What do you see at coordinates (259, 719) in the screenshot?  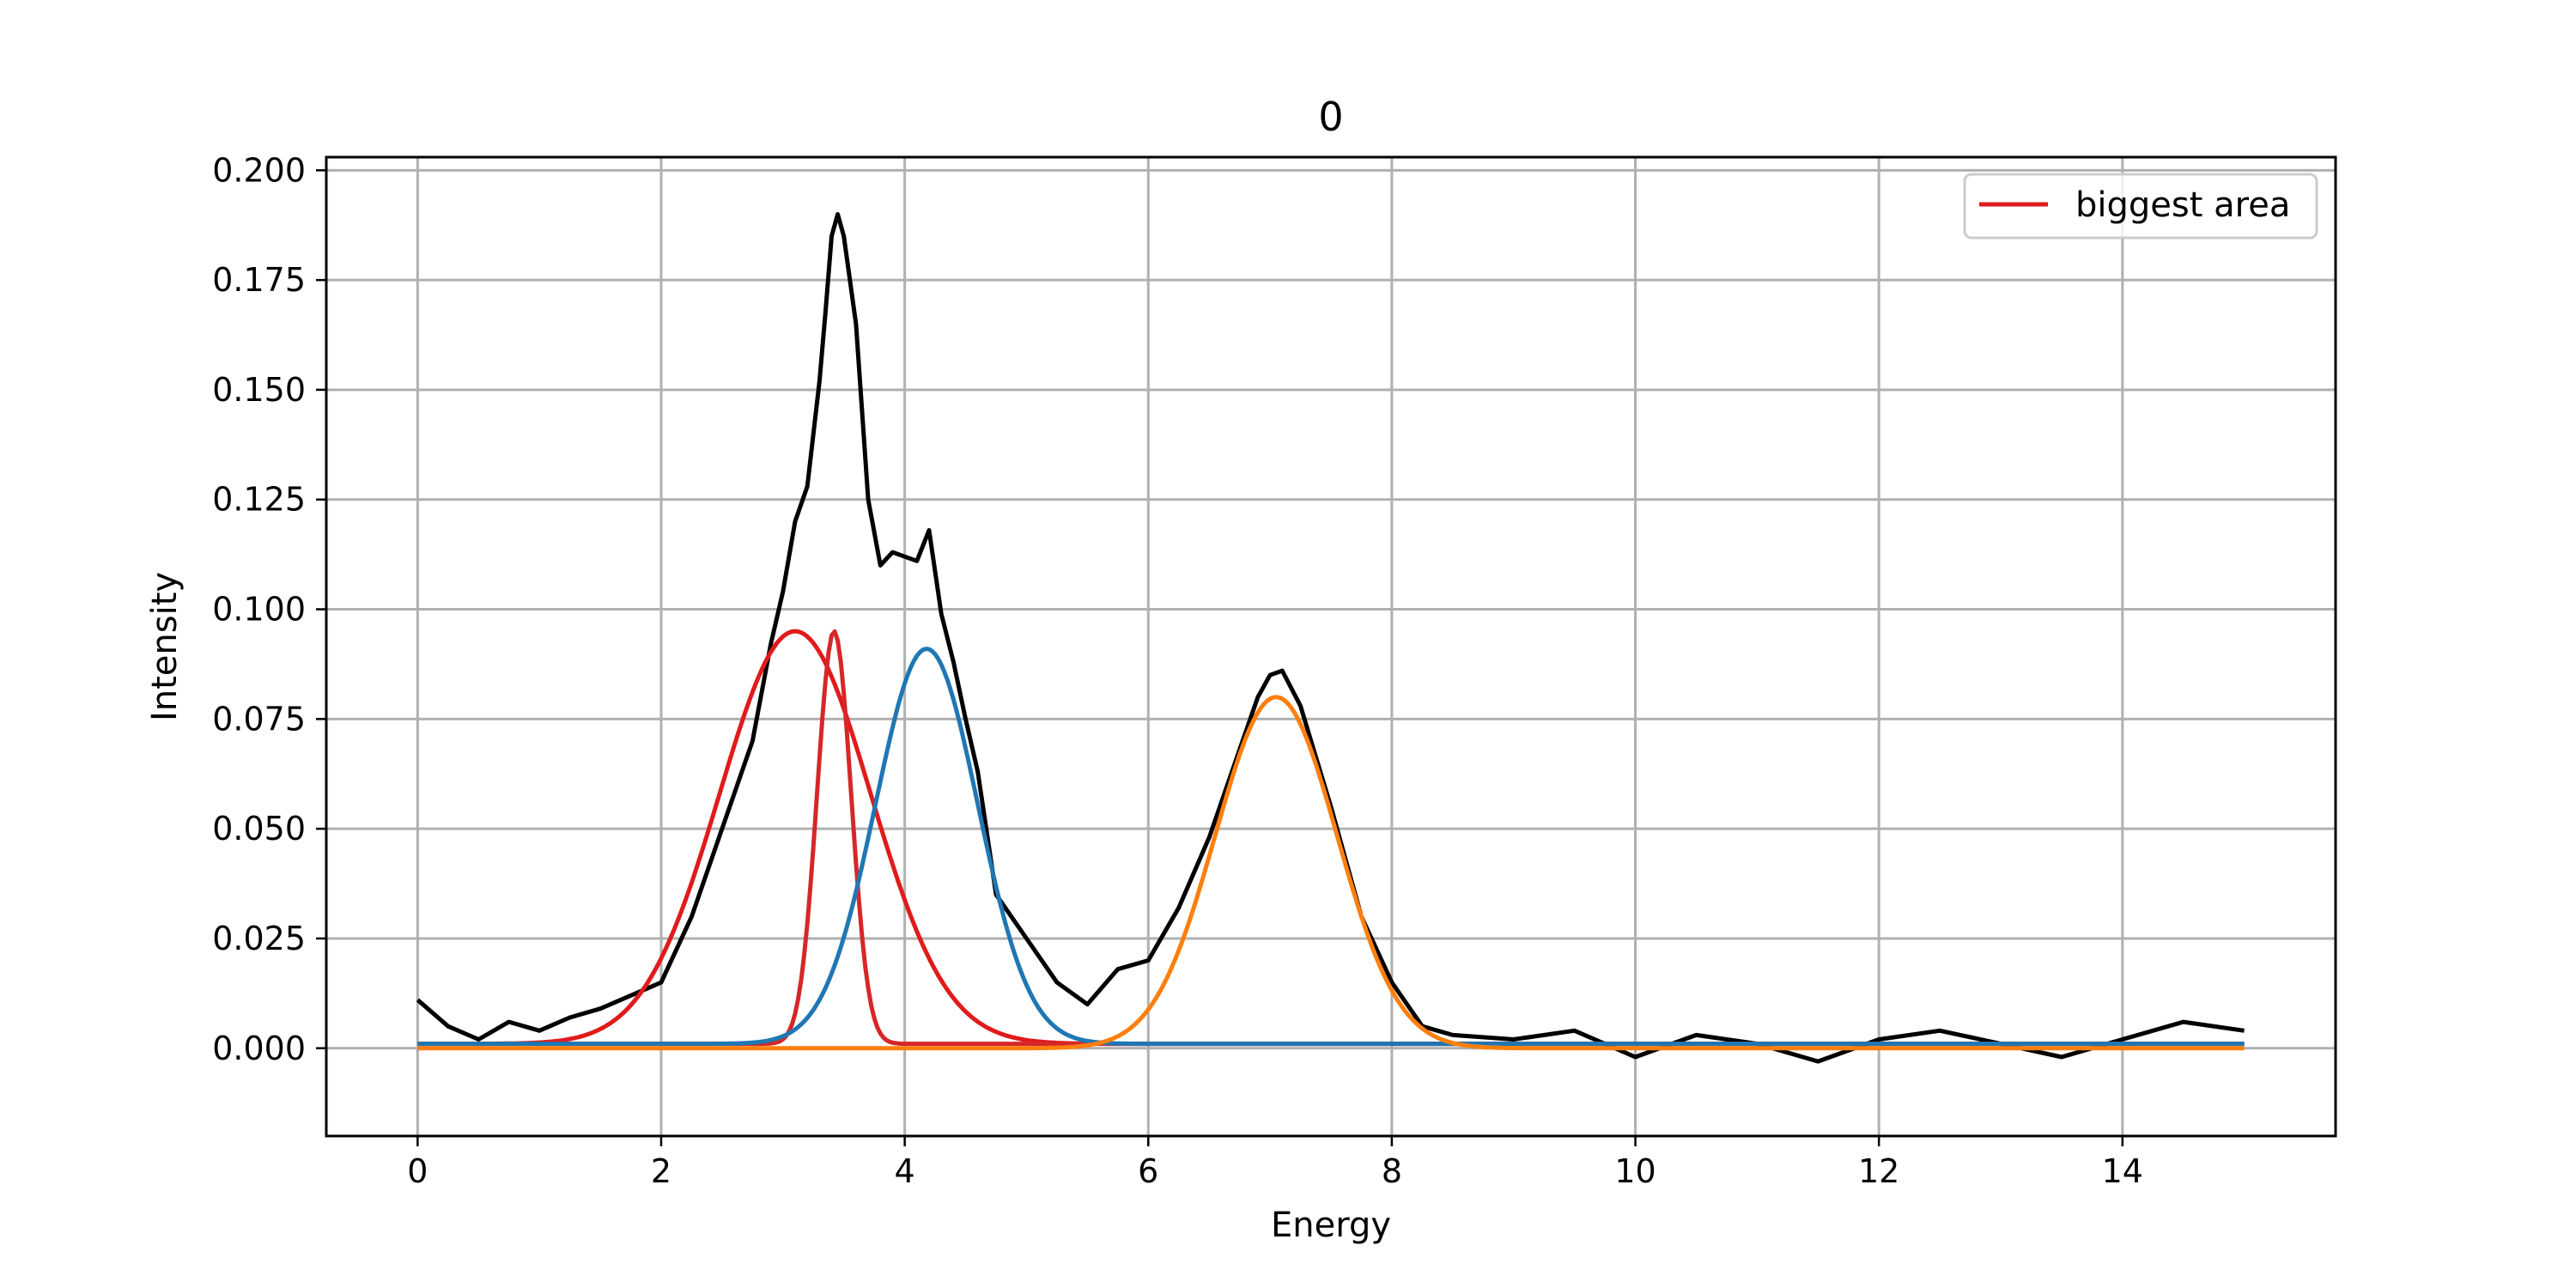 I see `y-tick-label: 0.075` at bounding box center [259, 719].